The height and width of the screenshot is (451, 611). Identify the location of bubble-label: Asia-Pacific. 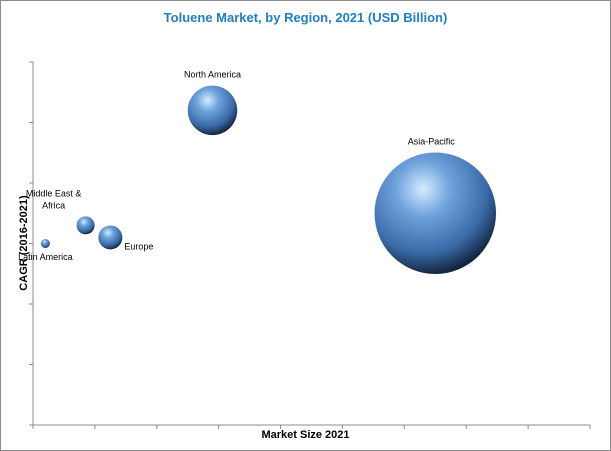
(432, 142).